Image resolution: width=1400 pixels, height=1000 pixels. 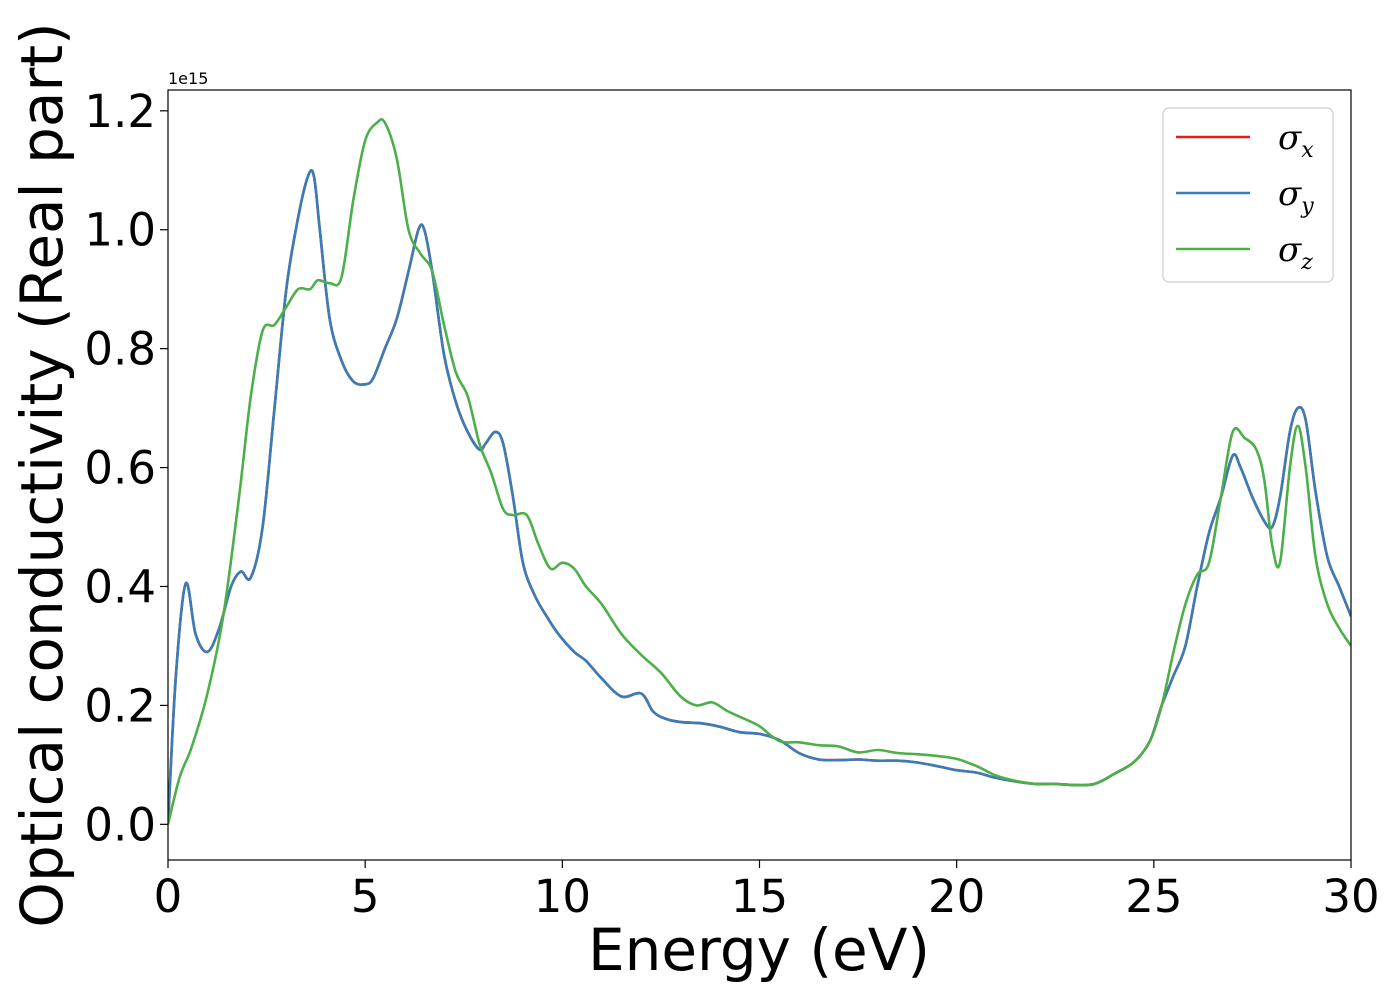 I want to click on legend-label-sigma-y: σy, so click(x=1296, y=196).